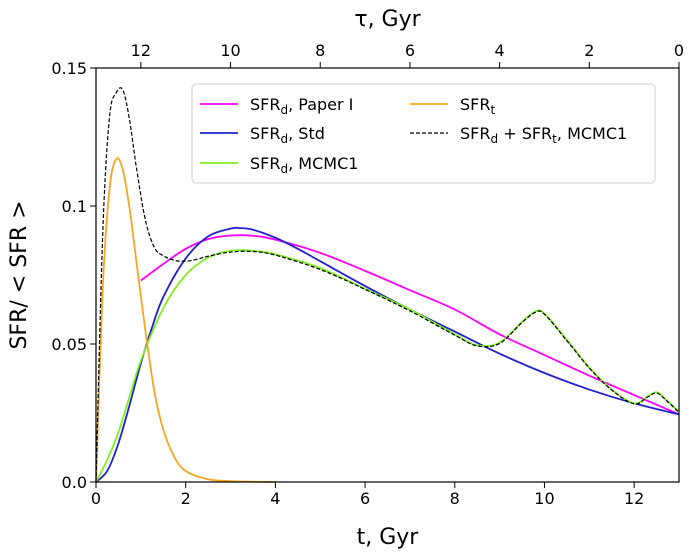 The height and width of the screenshot is (553, 696). I want to click on top-tick-label: 4, so click(500, 50).